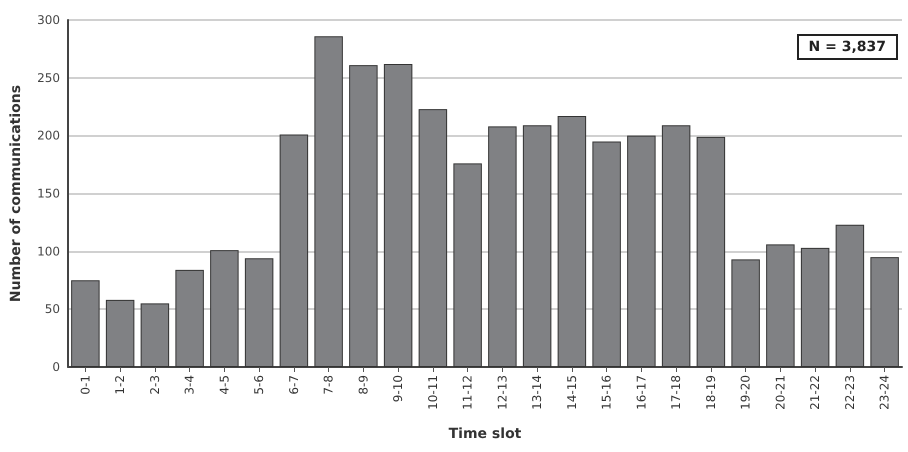 This screenshot has width=908, height=452. I want to click on x-tick-label: 18-19, so click(711, 392).